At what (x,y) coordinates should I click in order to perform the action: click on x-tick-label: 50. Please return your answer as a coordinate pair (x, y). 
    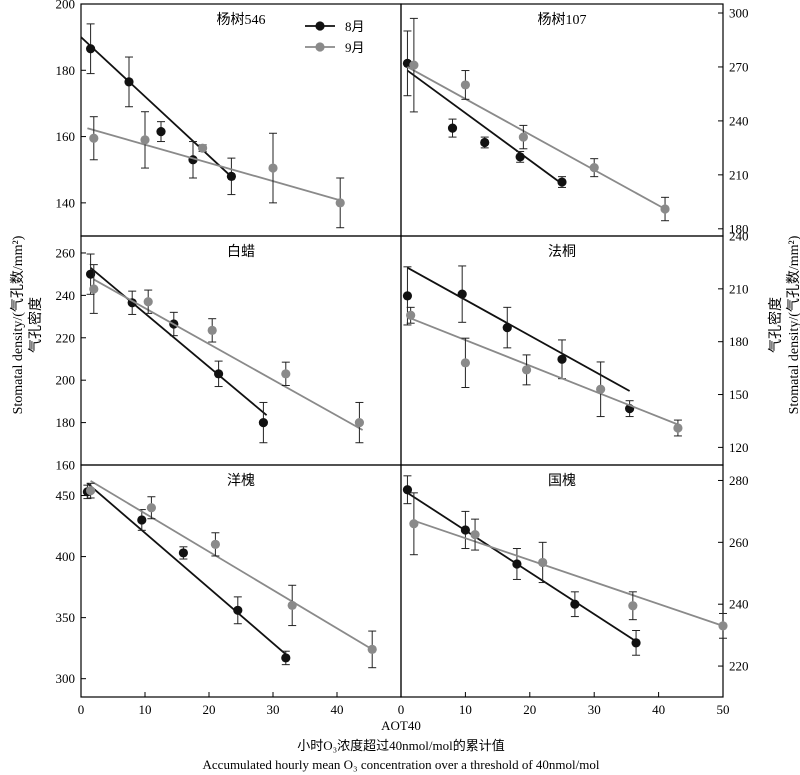
    Looking at the image, I should click on (723, 709).